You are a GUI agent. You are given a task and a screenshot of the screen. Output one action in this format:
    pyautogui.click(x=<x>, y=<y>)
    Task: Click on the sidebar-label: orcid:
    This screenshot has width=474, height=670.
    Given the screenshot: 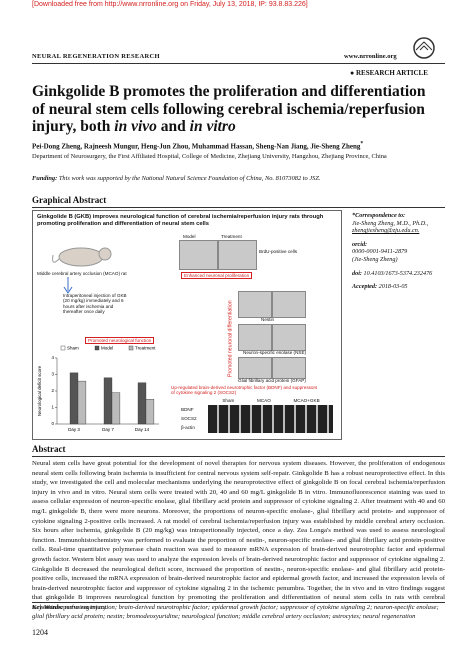 What is the action you would take?
    pyautogui.click(x=360, y=244)
    